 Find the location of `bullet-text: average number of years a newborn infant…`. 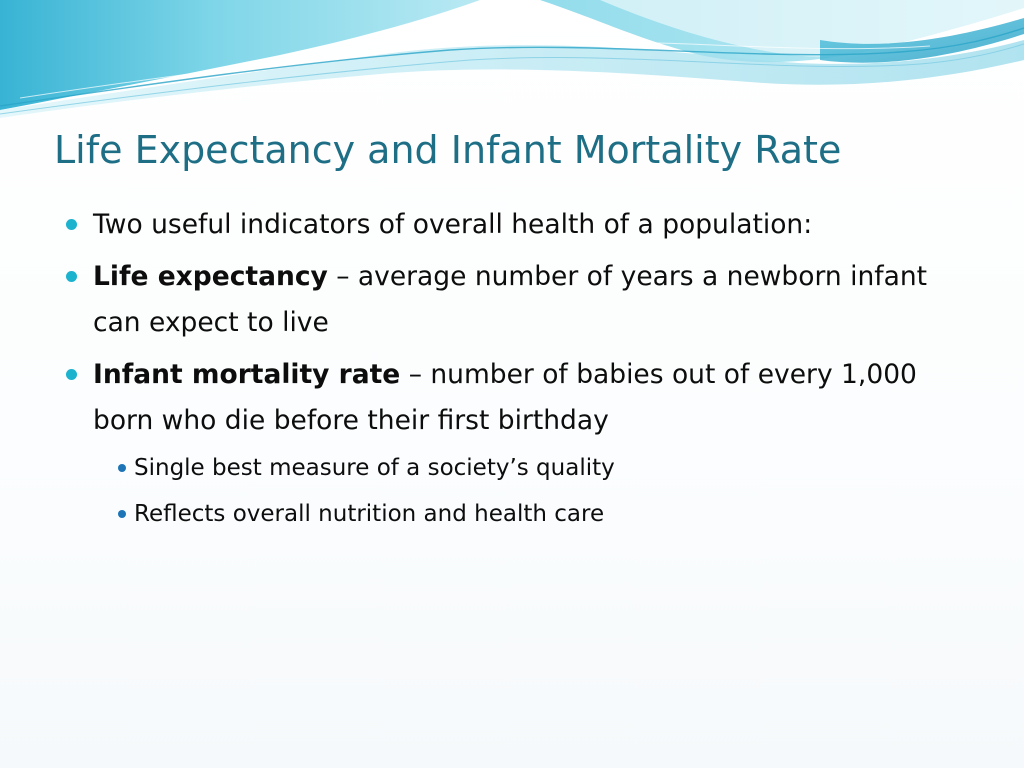

bullet-text: average number of years a newborn infant… is located at coordinates (510, 299).